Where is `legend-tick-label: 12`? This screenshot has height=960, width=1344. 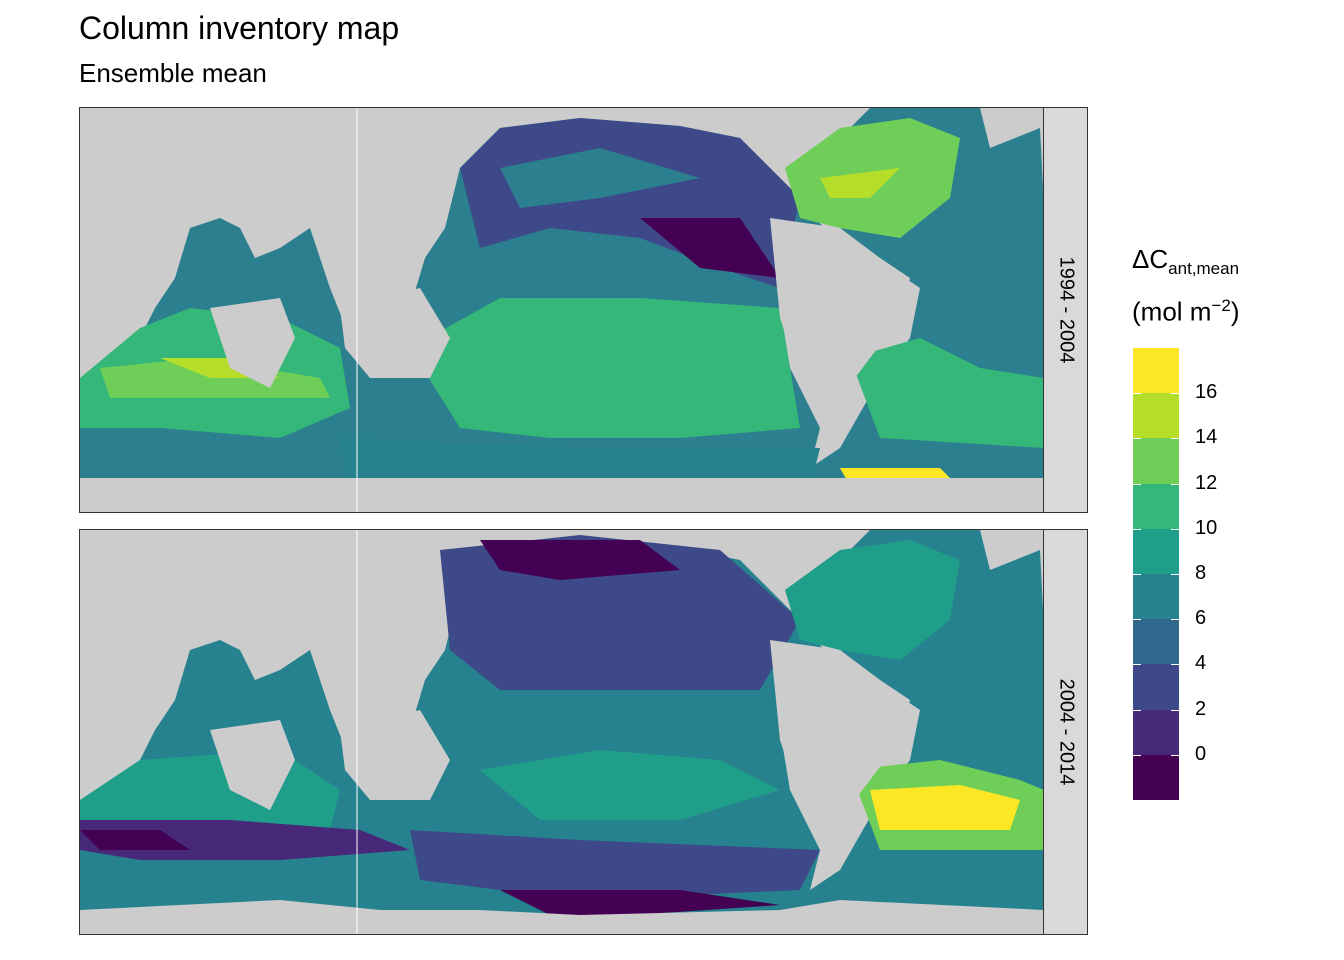 legend-tick-label: 12 is located at coordinates (1206, 482).